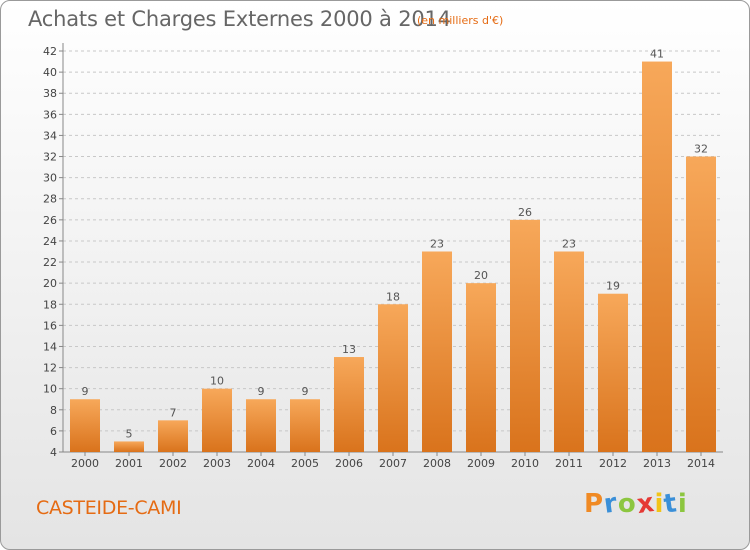 The height and width of the screenshot is (550, 750). I want to click on y-tick-label: 30, so click(50, 178).